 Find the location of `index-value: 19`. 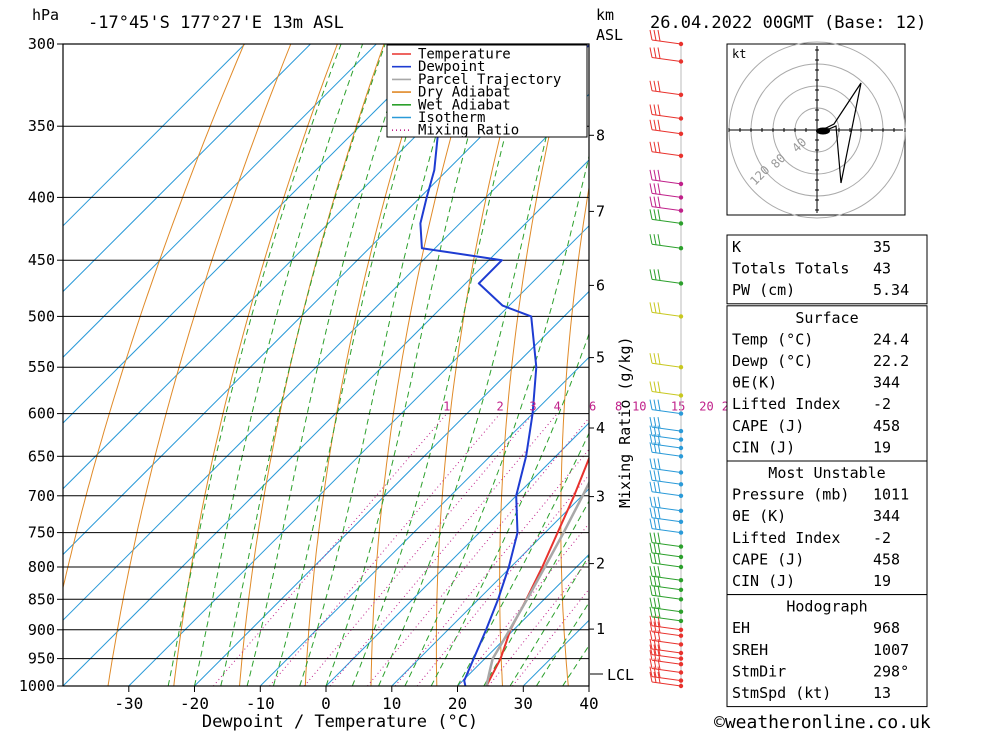

index-value: 19 is located at coordinates (882, 447).